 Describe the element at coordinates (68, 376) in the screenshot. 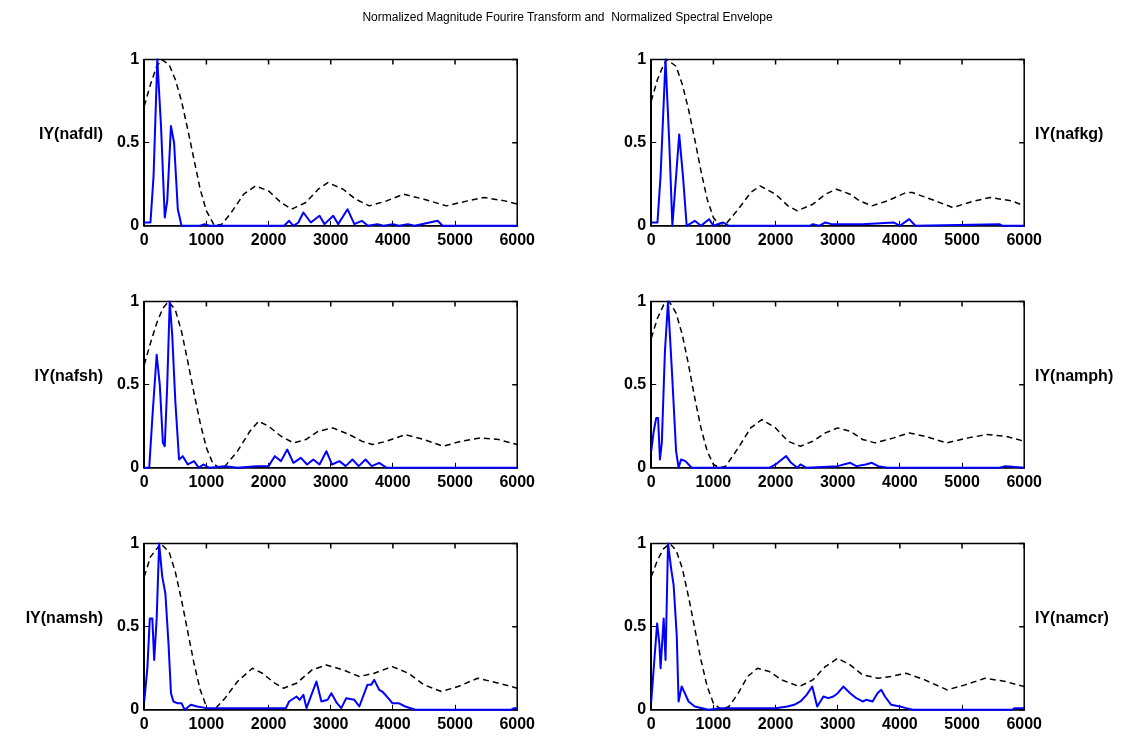

I see `y-axis-title: IY(nafsh)` at that location.